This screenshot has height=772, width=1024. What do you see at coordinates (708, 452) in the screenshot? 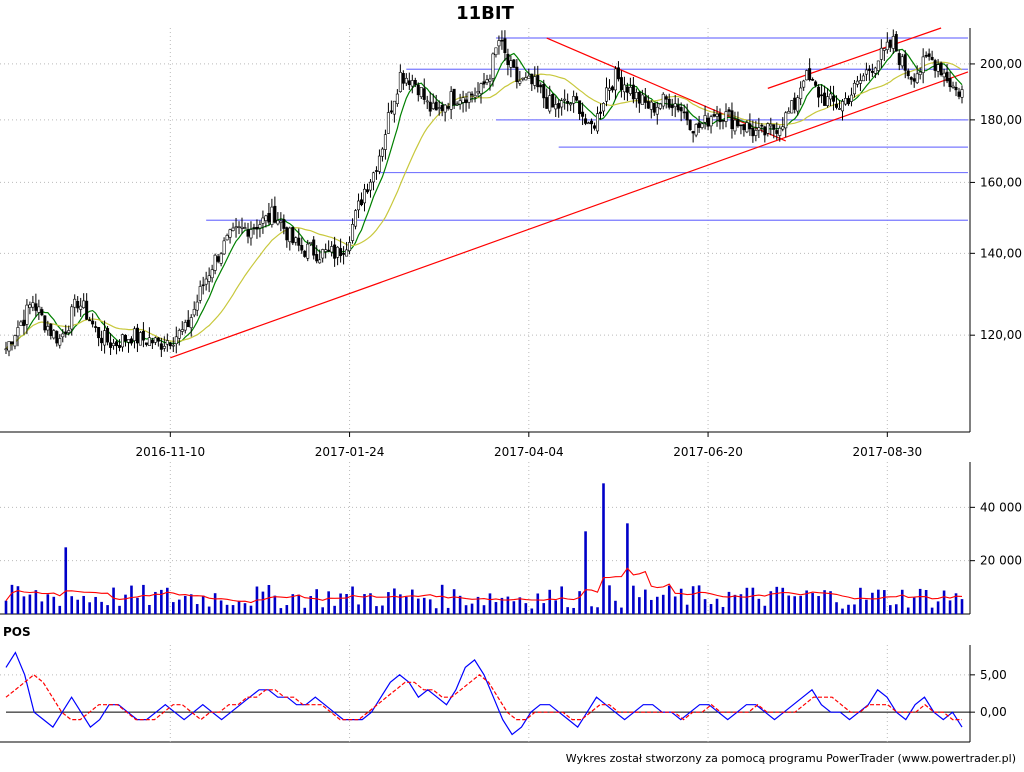
I see `date-tick-label: 2017-06-20` at bounding box center [708, 452].